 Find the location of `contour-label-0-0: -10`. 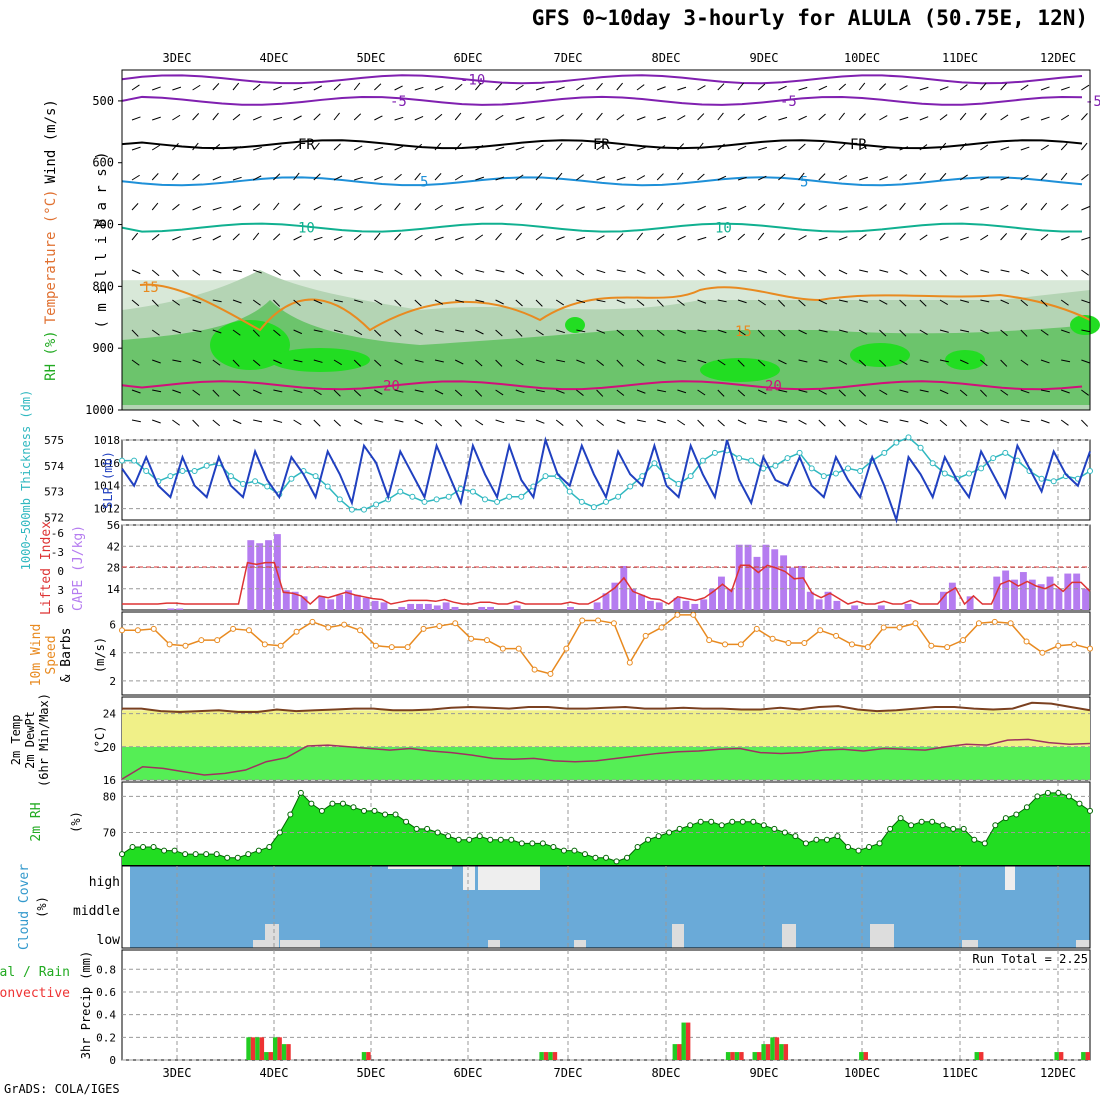

contour-label-0-0: -10 is located at coordinates (472, 80).